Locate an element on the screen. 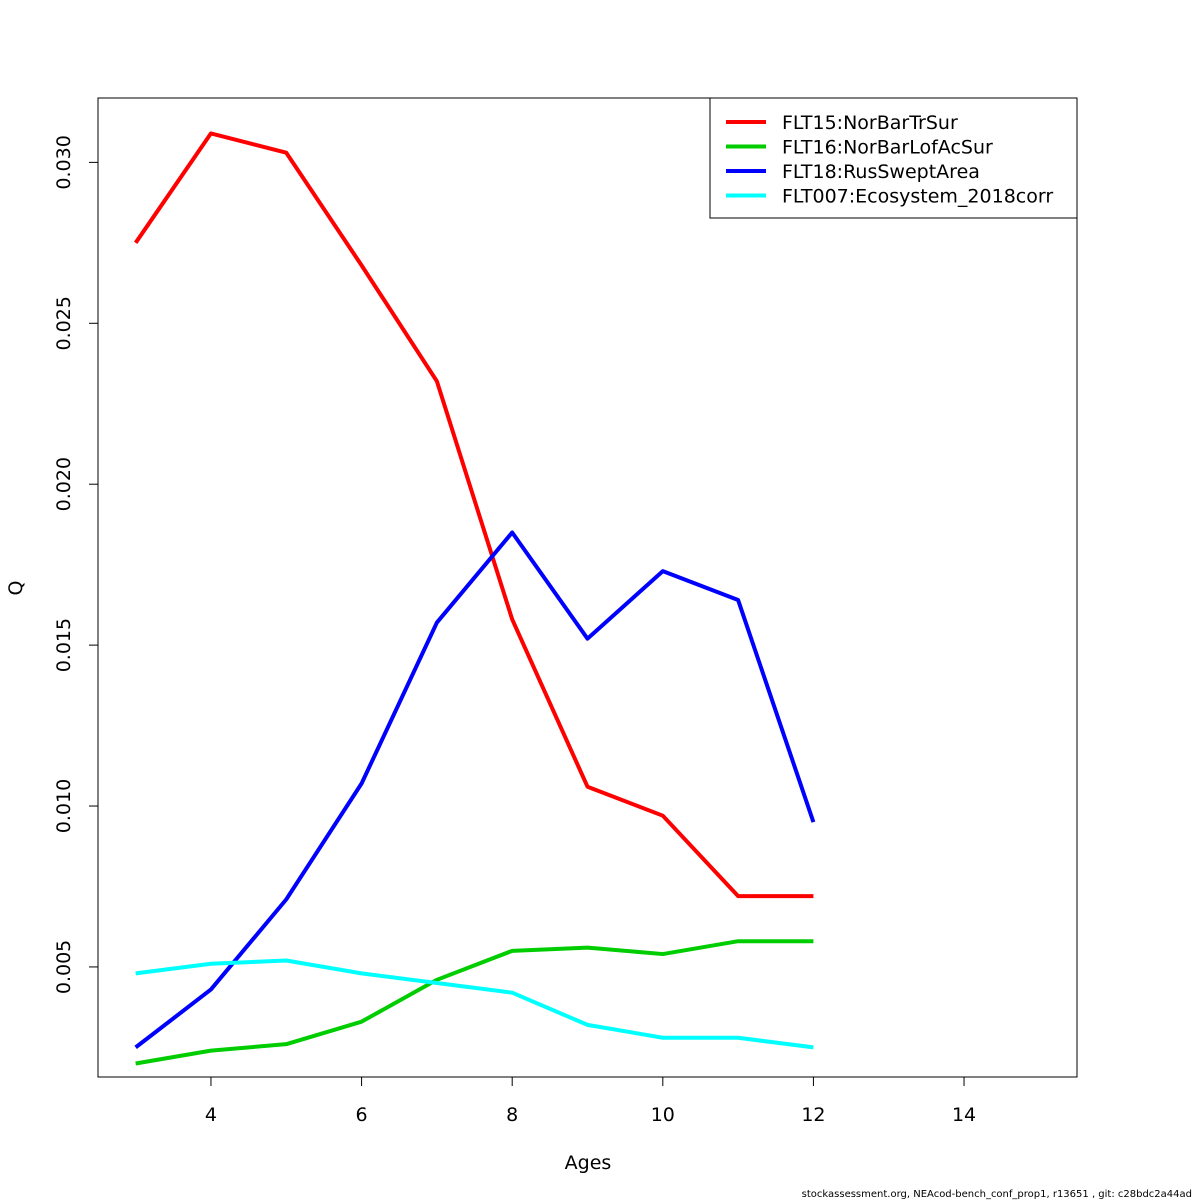  y-axis: 0.005 0.010 0.015 0.020 0.025 0.030 is located at coordinates (76, 564).